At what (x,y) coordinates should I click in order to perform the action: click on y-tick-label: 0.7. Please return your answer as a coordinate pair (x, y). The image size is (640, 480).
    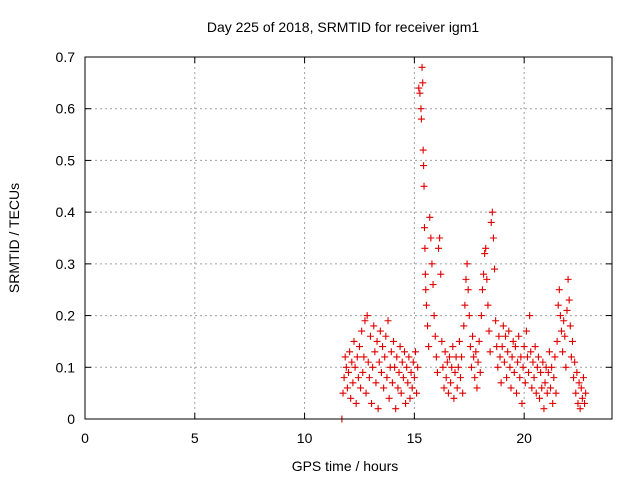
    Looking at the image, I should click on (66, 57).